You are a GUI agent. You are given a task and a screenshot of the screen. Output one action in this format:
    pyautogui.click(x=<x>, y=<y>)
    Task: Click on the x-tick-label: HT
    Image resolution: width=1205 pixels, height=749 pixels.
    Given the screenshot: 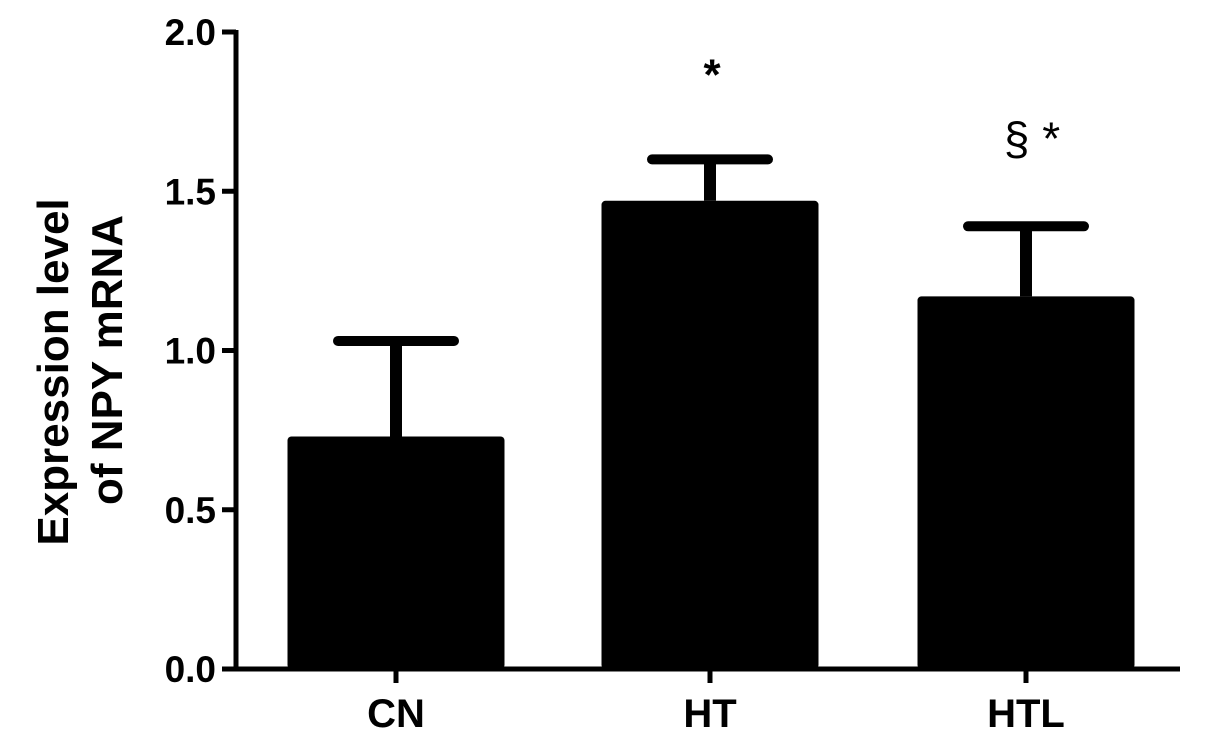 What is the action you would take?
    pyautogui.click(x=709, y=714)
    